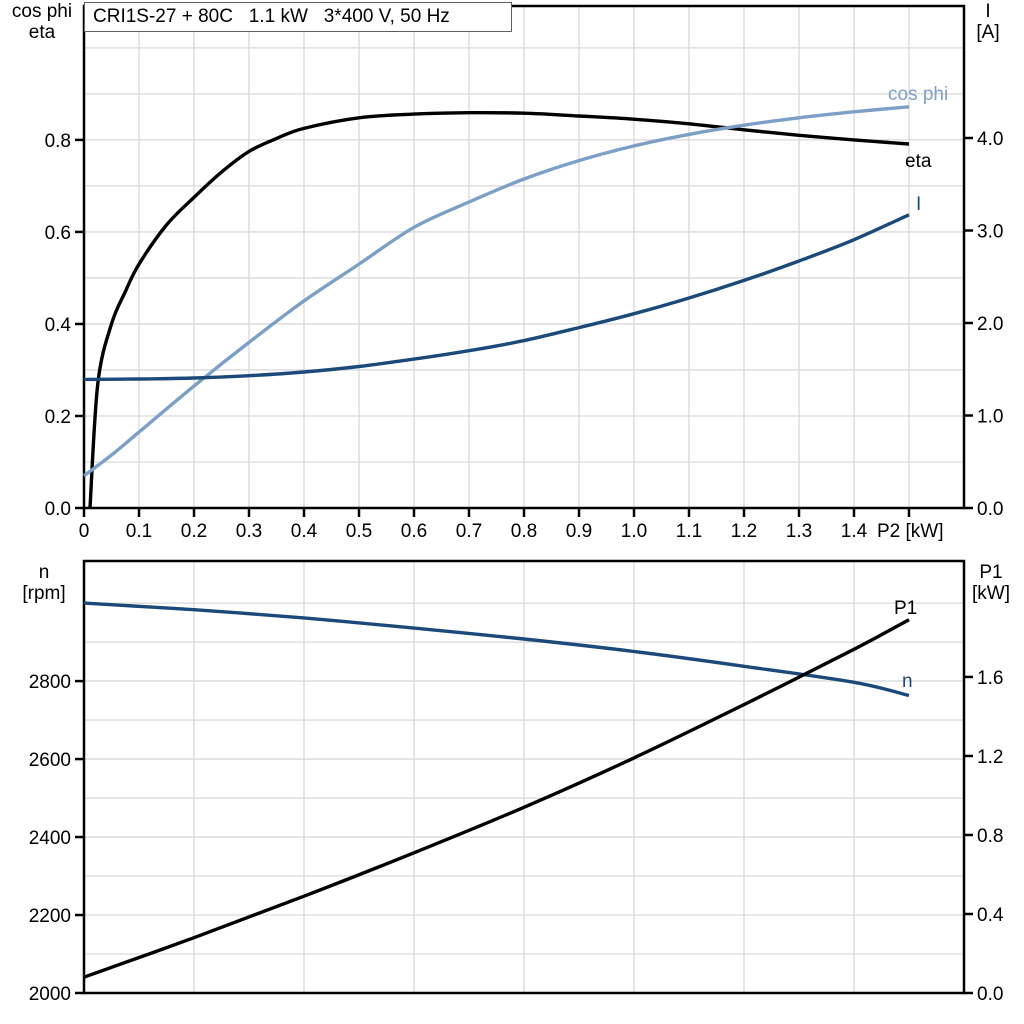 The width and height of the screenshot is (1024, 1024). I want to click on left-axis-tick-label: 2200, so click(50, 916).